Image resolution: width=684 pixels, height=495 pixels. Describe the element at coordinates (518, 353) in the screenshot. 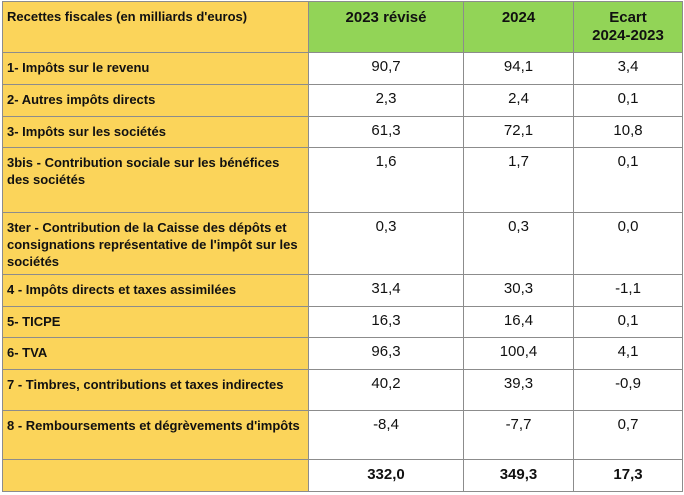

I see `row-value-2024: 100,4` at that location.